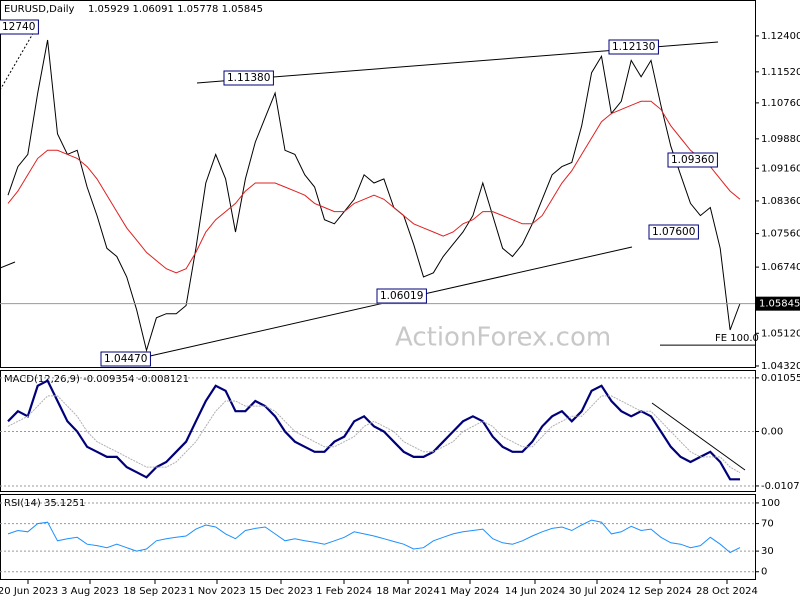 Image resolution: width=800 pixels, height=600 pixels. What do you see at coordinates (407, 591) in the screenshot?
I see `x-tick-label: 18 Mar 2024` at bounding box center [407, 591].